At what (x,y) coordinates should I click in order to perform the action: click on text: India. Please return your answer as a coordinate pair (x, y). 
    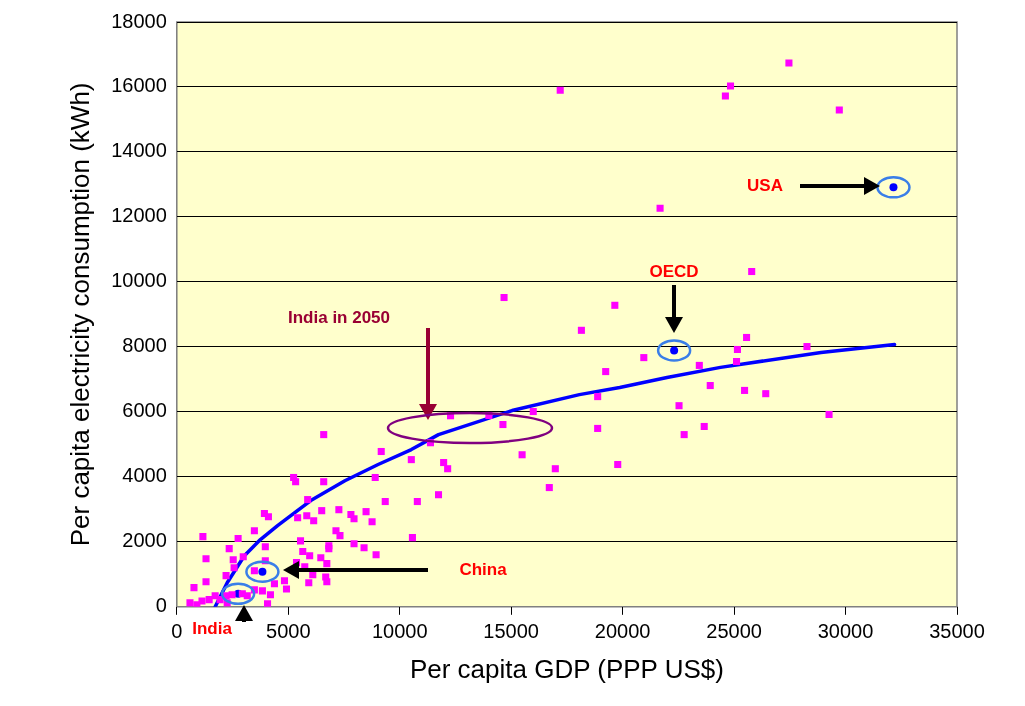
    Looking at the image, I should click on (212, 628).